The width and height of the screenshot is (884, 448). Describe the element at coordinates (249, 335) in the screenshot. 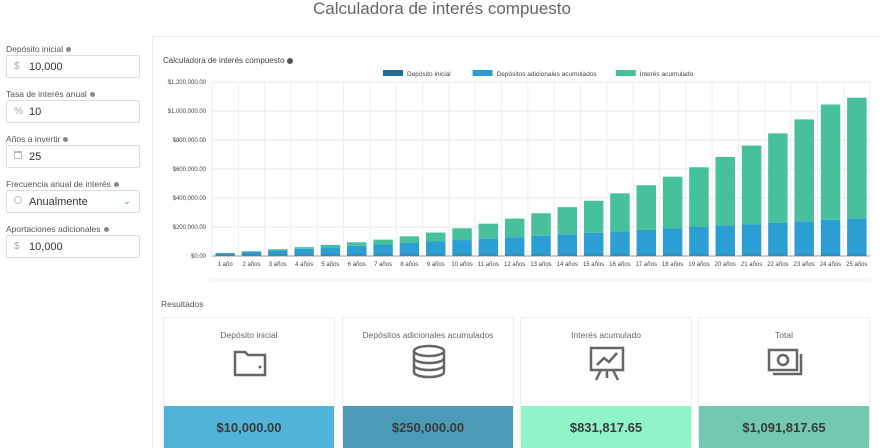

I see `card-label: Depósito inicial` at that location.